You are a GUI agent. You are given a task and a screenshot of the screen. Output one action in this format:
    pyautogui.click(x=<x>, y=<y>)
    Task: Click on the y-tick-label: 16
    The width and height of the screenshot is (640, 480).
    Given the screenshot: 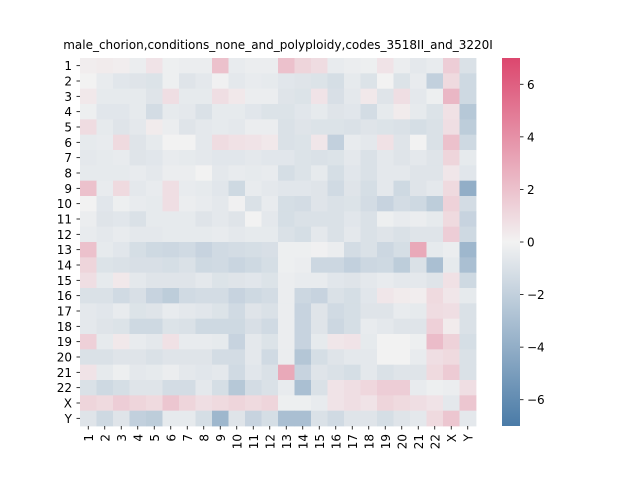 What is the action you would take?
    pyautogui.click(x=64, y=296)
    